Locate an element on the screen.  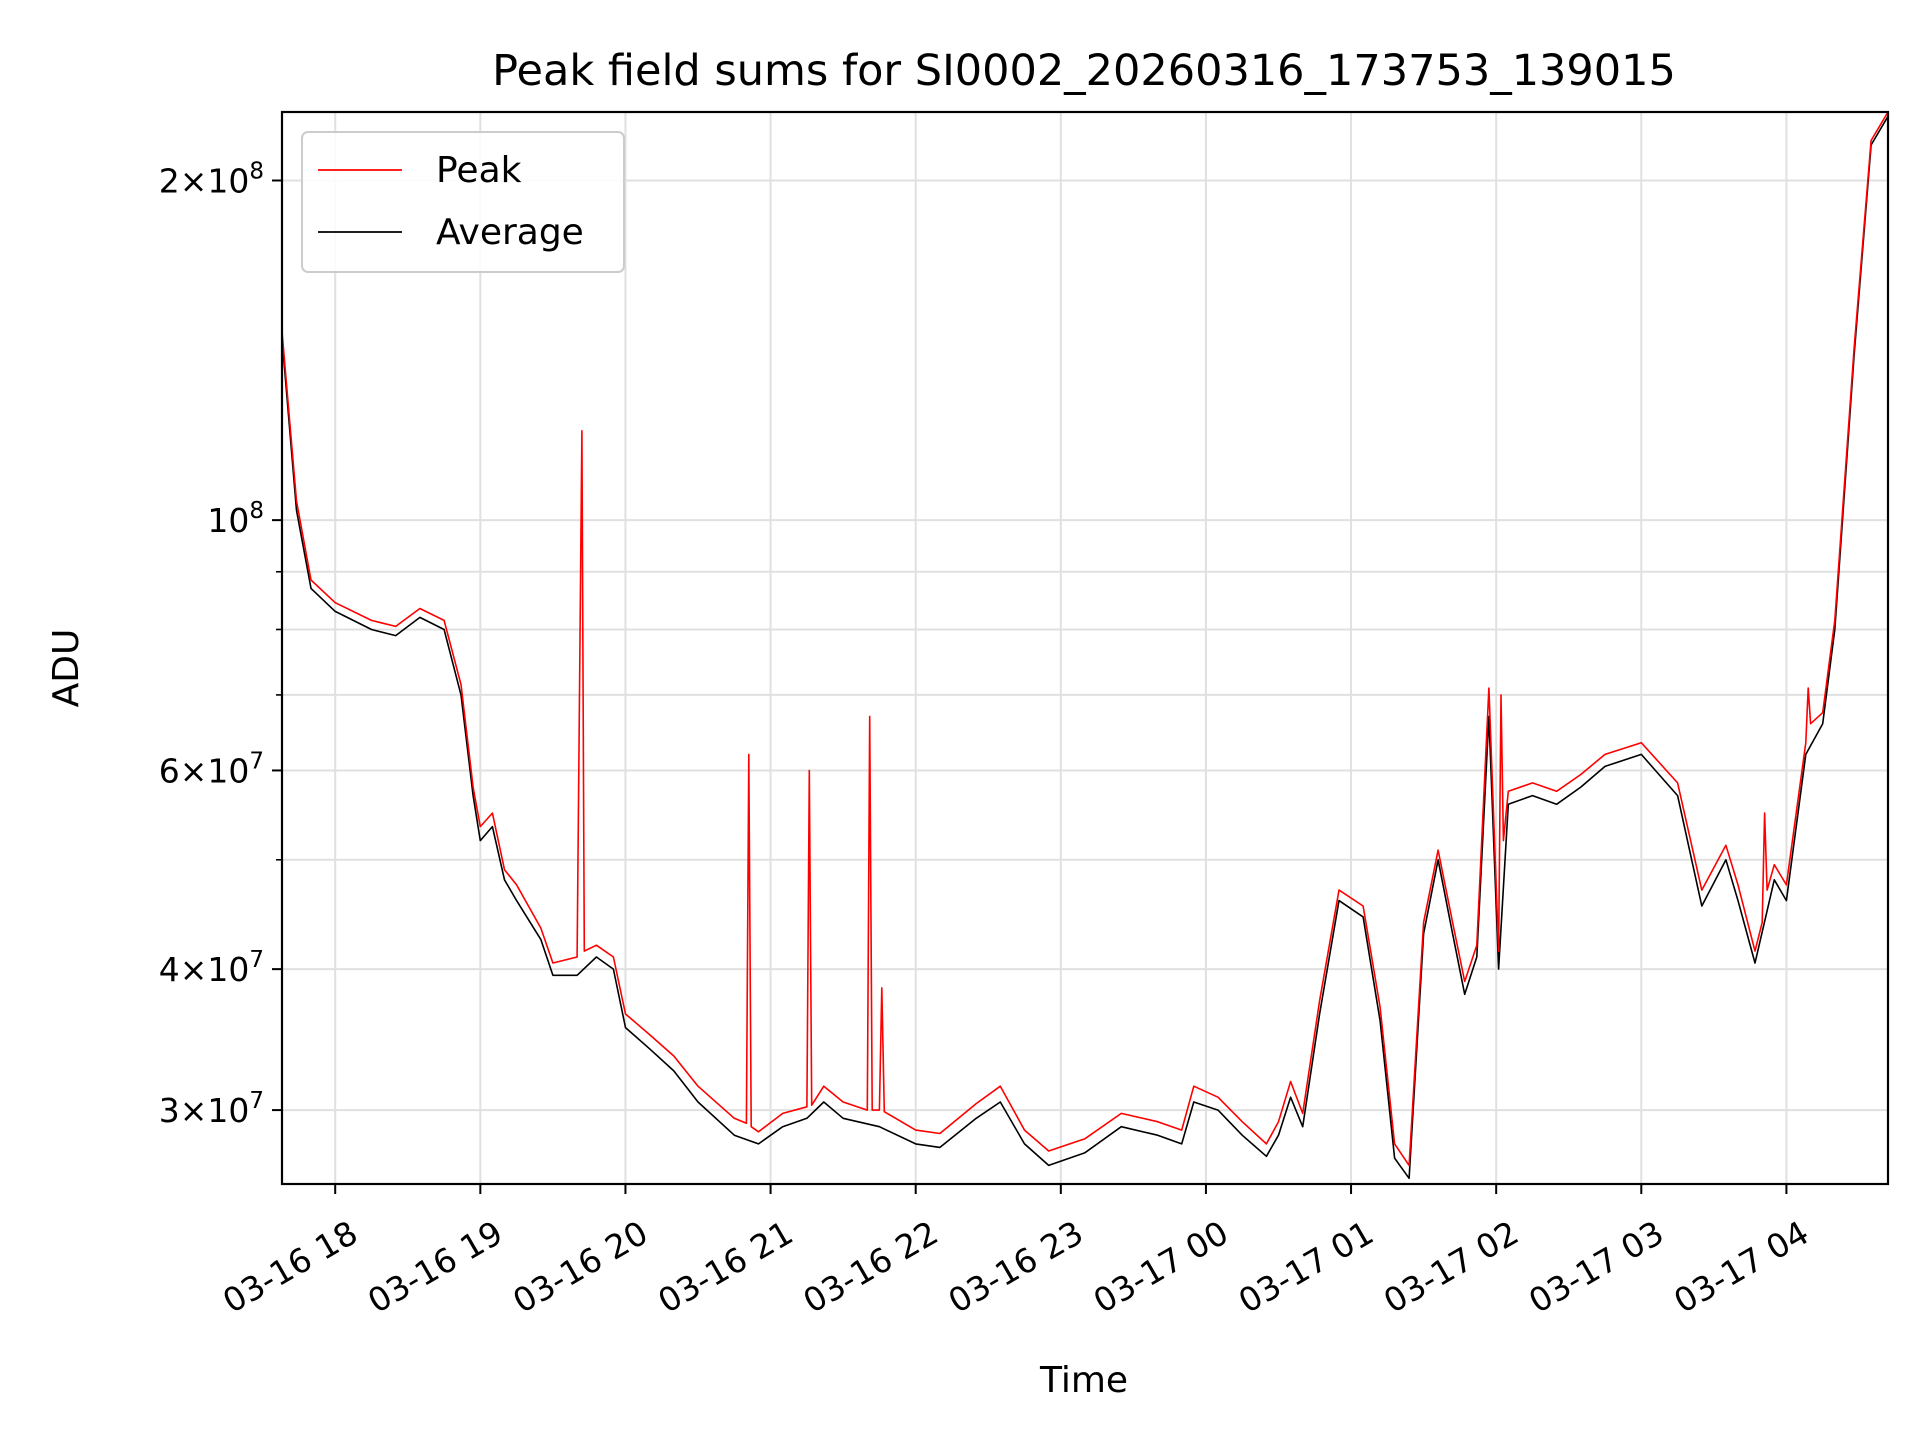
y-tick-mantissa: 3 is located at coordinates (169, 1110).